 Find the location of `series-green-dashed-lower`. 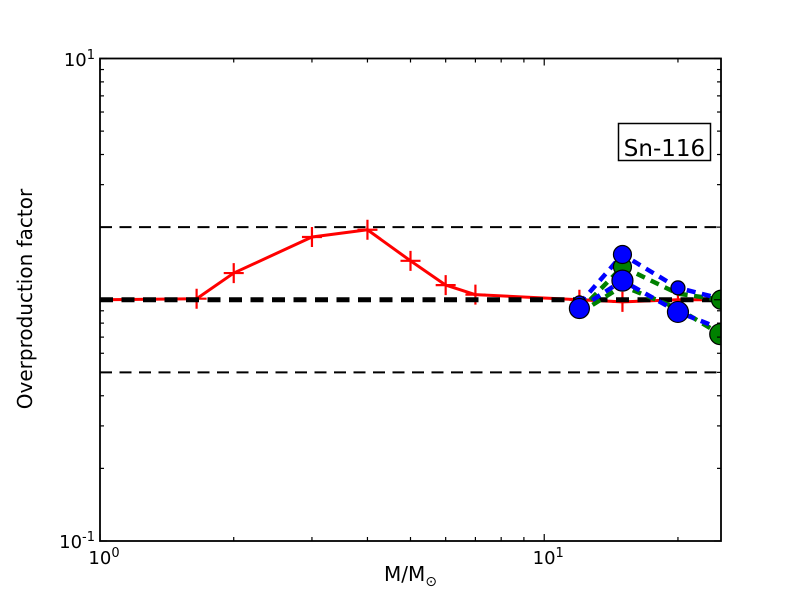

series-green-dashed-lower is located at coordinates (649, 310).